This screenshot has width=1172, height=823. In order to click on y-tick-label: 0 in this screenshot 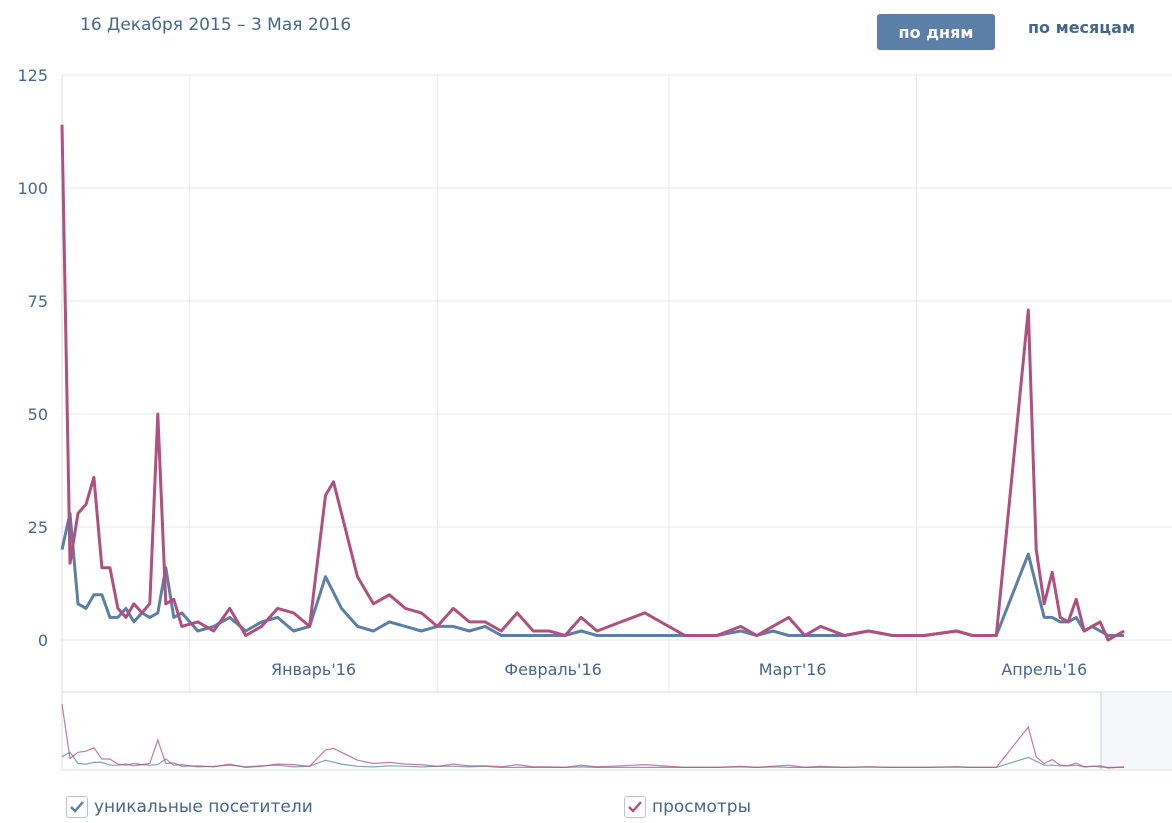, I will do `click(43, 640)`.